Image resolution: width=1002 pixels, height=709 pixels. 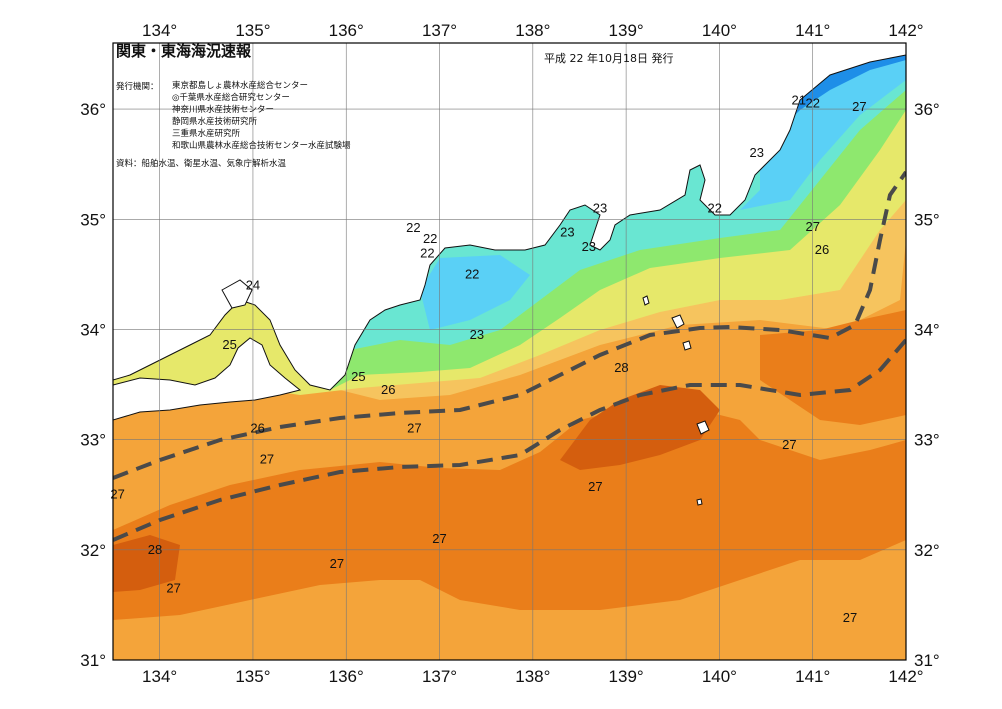 I want to click on contour-label: 24, so click(x=253, y=284).